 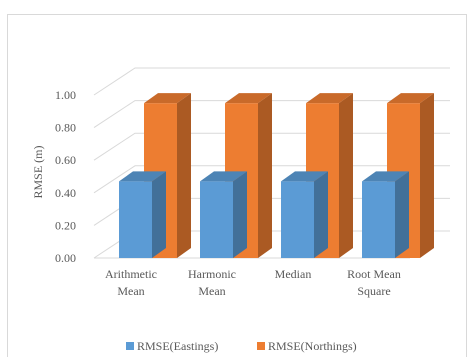 I want to click on x-tick-label: Harmonic, so click(x=212, y=274).